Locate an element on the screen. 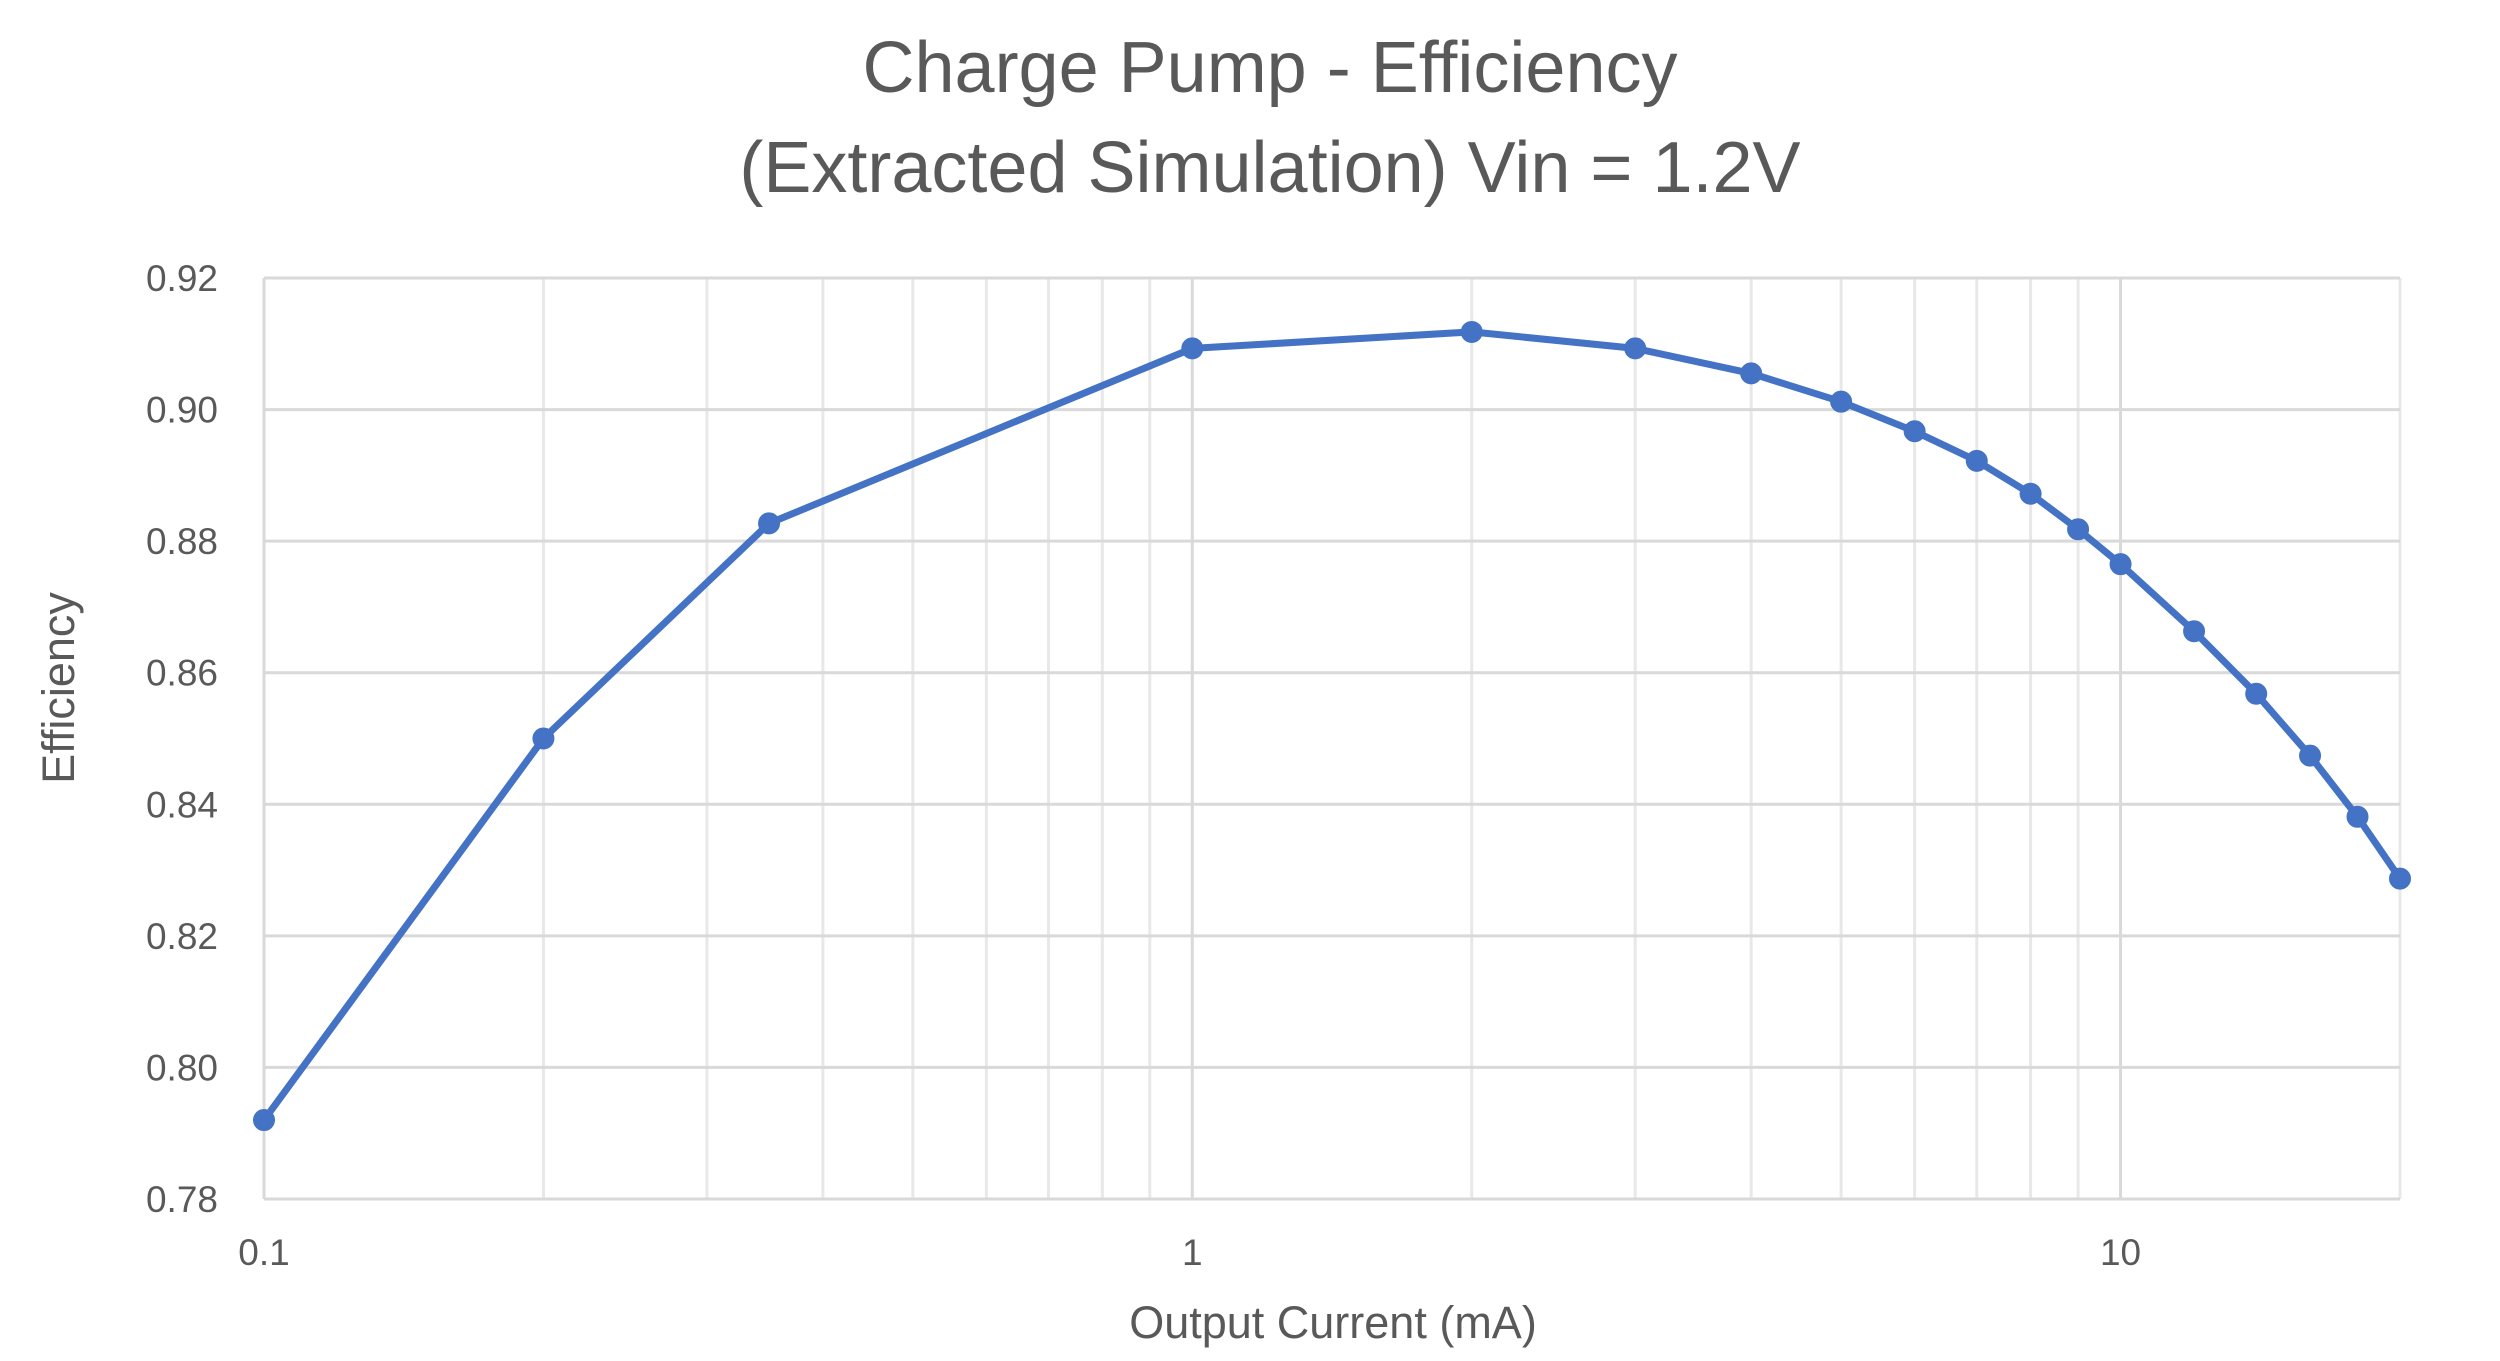  y-tick-label: 0.84 is located at coordinates (182, 804).